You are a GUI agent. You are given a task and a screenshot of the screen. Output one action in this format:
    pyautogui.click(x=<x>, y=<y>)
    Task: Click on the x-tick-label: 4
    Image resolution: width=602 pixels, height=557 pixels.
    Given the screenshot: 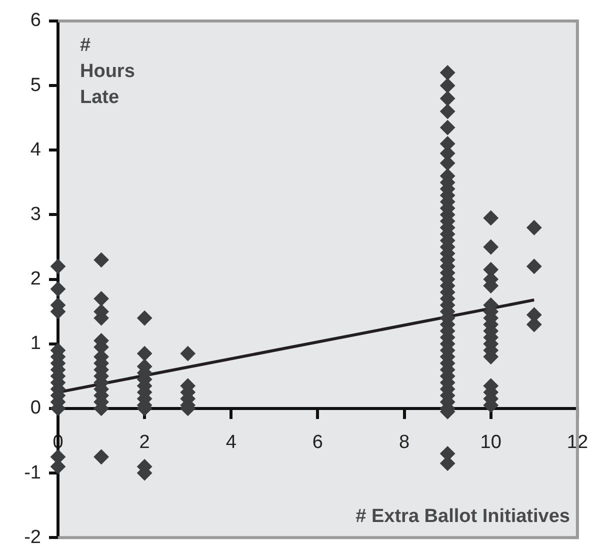 What is the action you would take?
    pyautogui.click(x=231, y=443)
    